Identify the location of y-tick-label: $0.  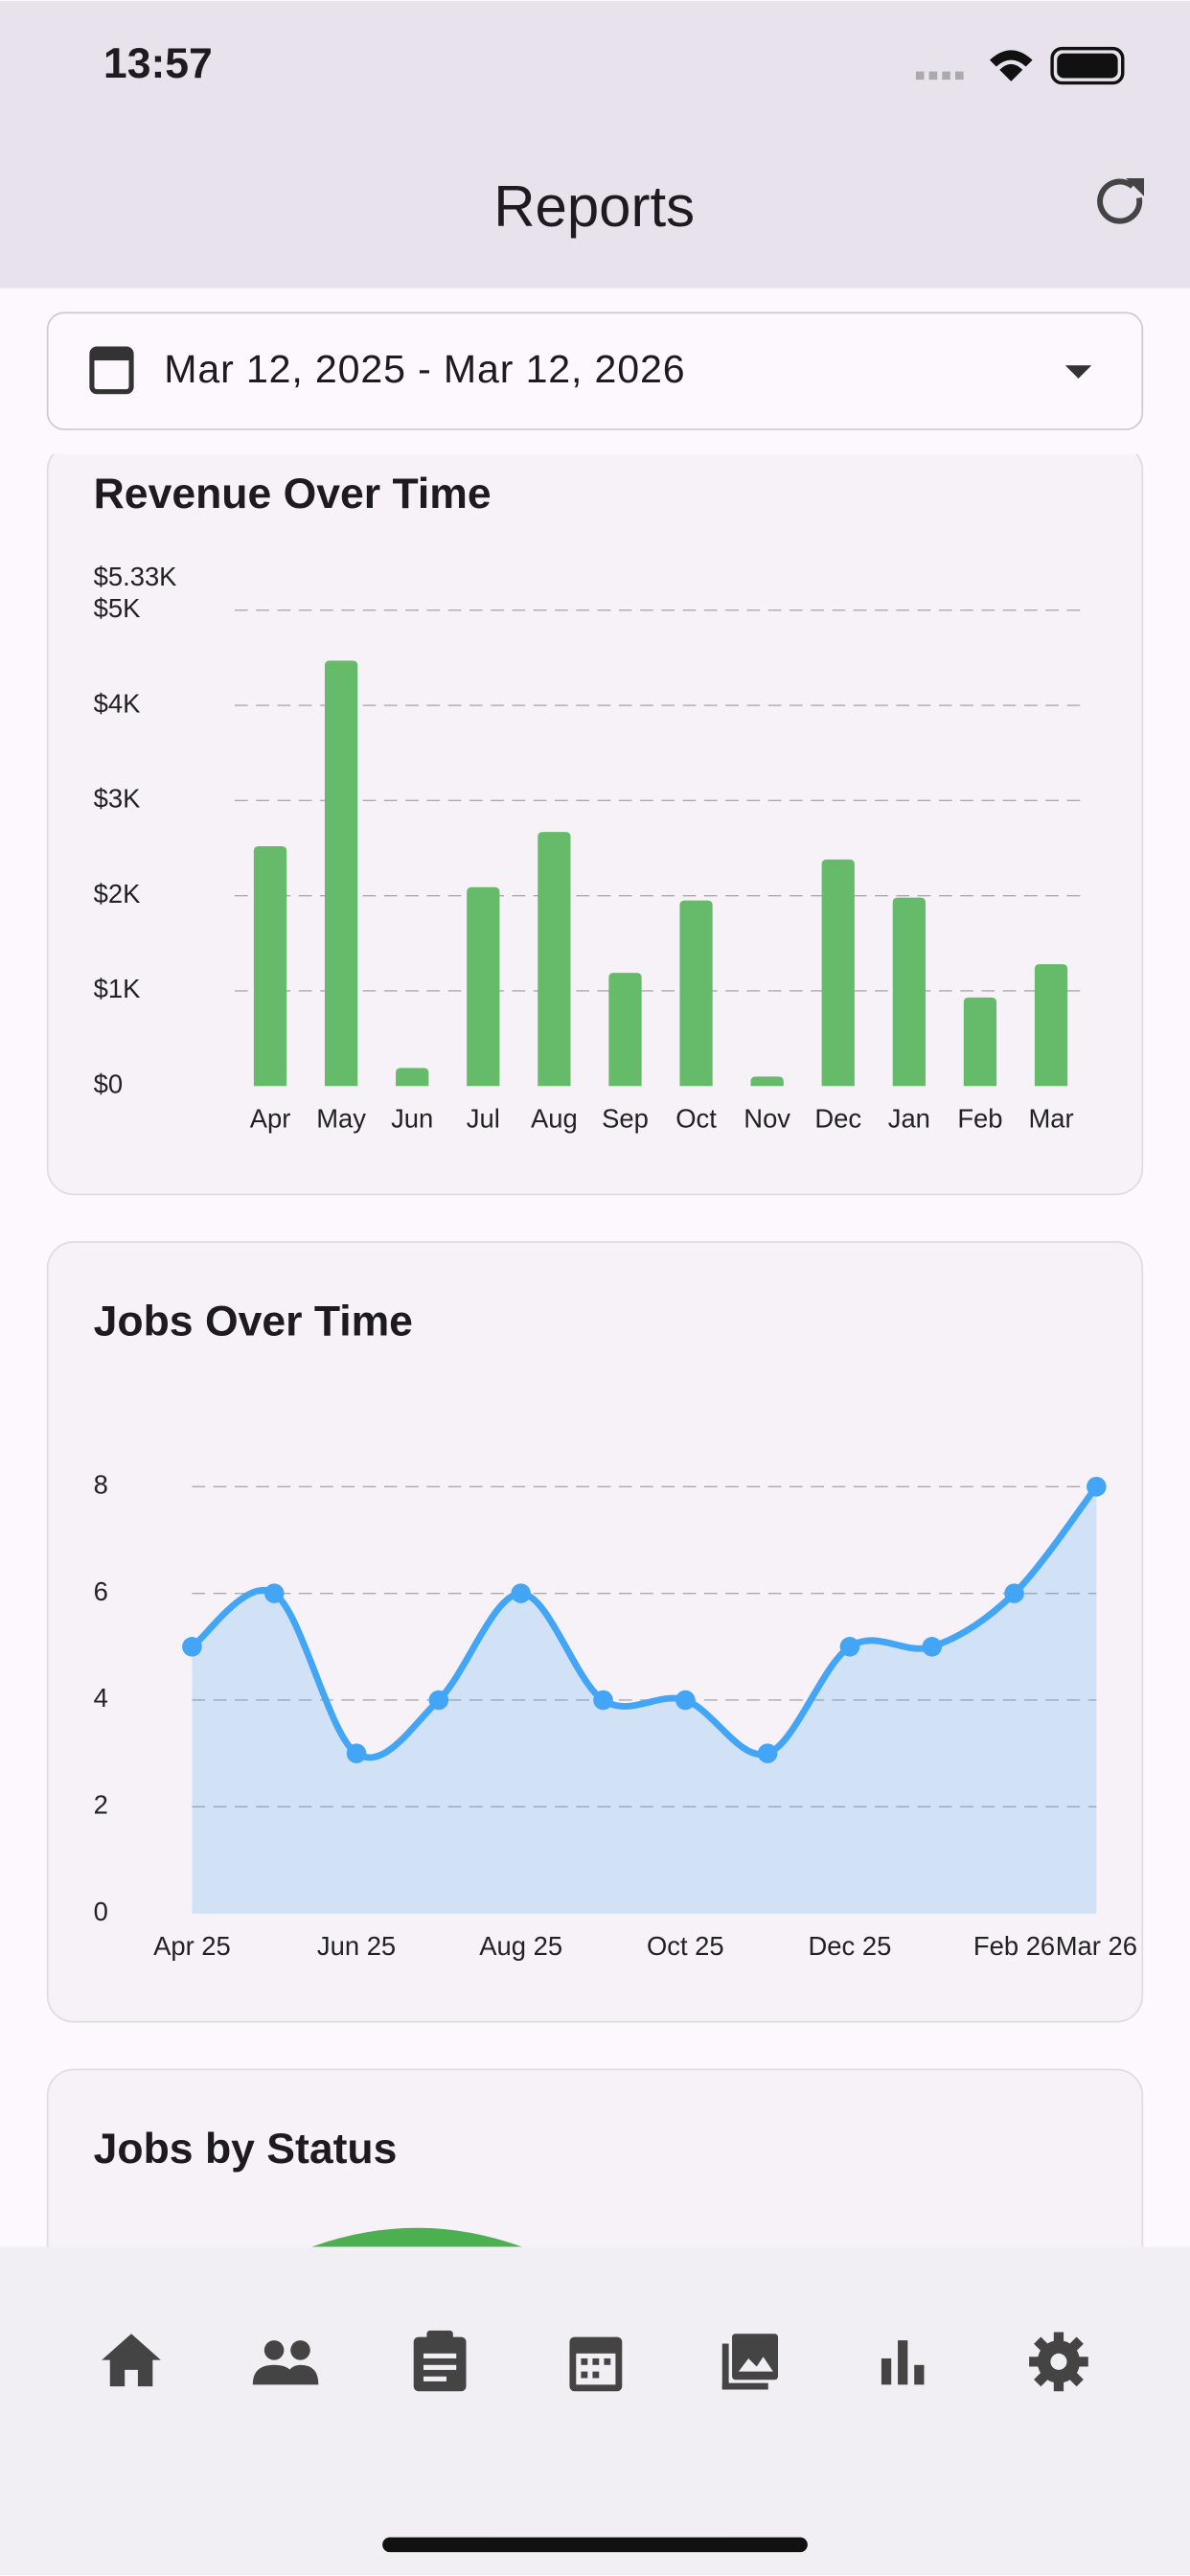
(109, 1084).